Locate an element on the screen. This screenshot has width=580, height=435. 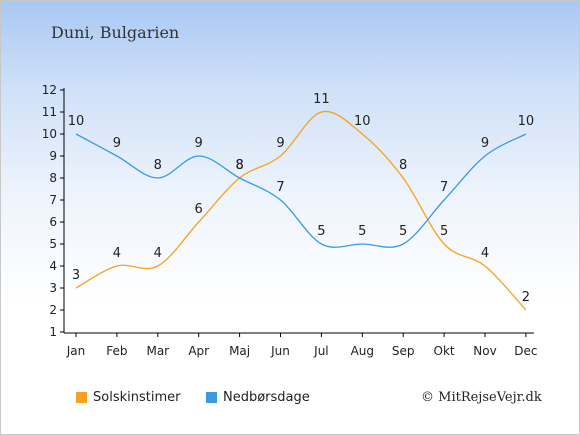
y-tick-label: 10 is located at coordinates (49, 134).